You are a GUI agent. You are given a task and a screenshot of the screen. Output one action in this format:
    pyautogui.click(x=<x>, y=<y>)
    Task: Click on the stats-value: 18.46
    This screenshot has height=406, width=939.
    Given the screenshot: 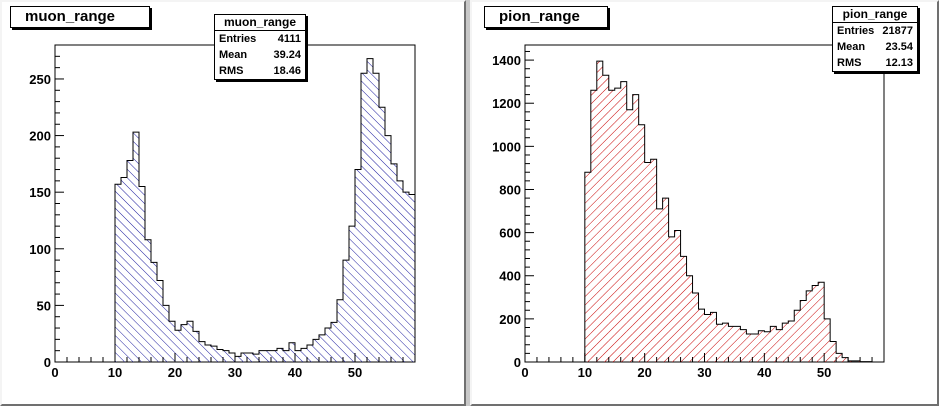 What is the action you would take?
    pyautogui.click(x=287, y=71)
    